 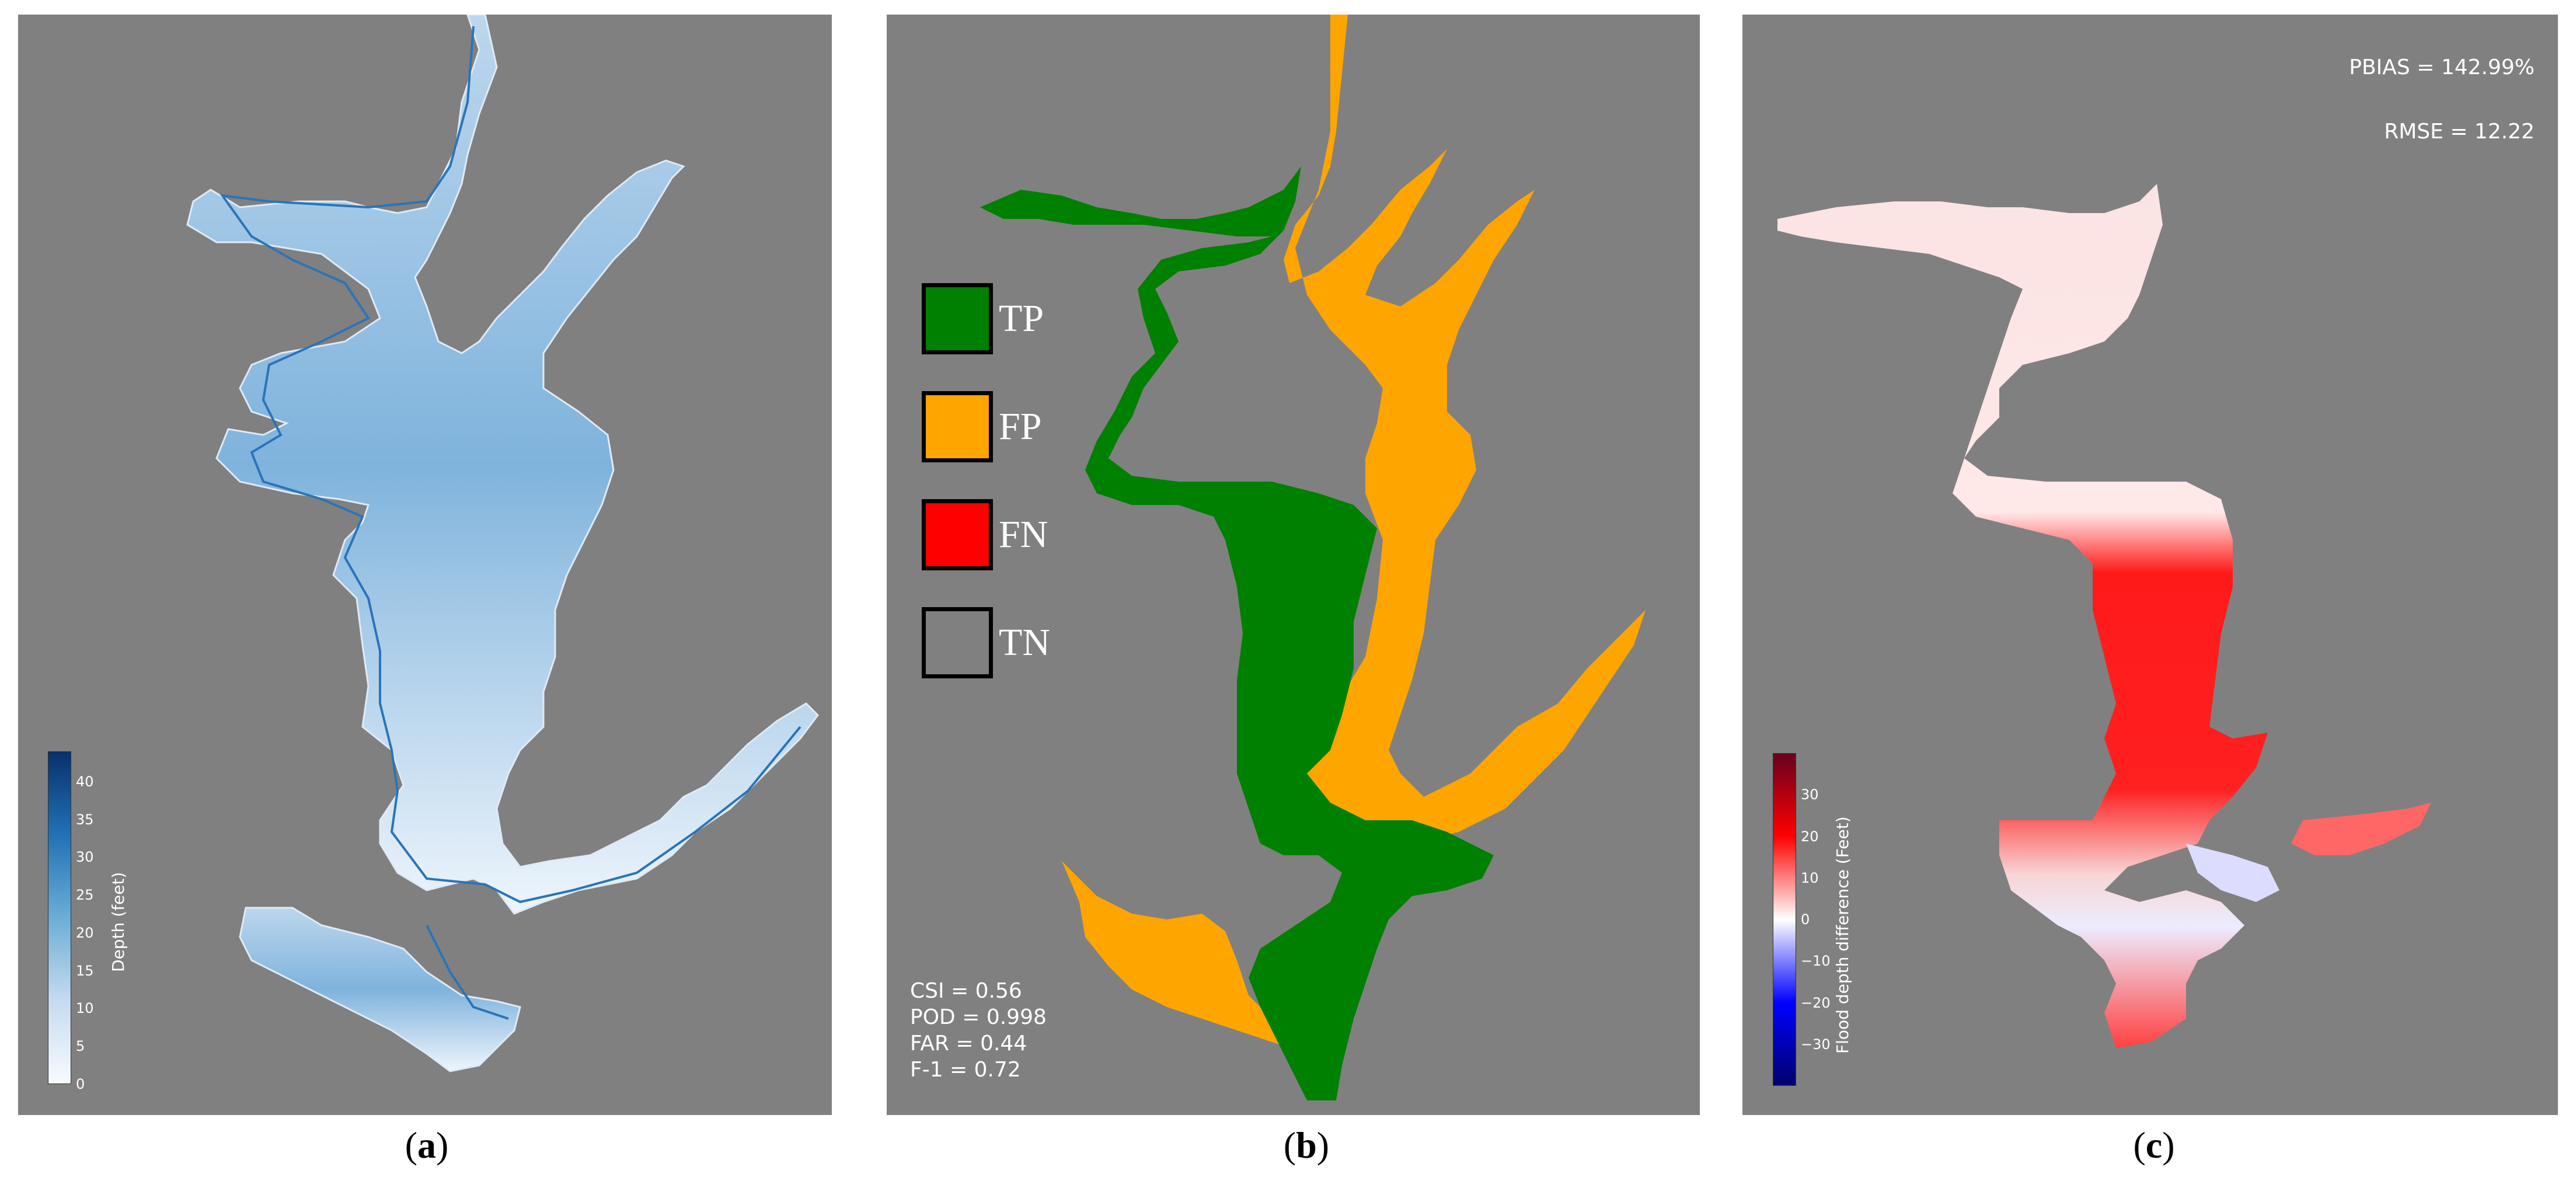 What do you see at coordinates (1024, 534) in the screenshot?
I see `legend-label: FN` at bounding box center [1024, 534].